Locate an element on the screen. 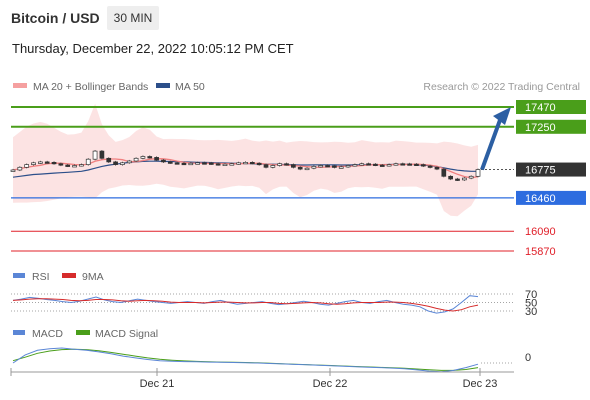 This screenshot has height=400, width=590. legend-rsi-label: RSI is located at coordinates (41, 277).